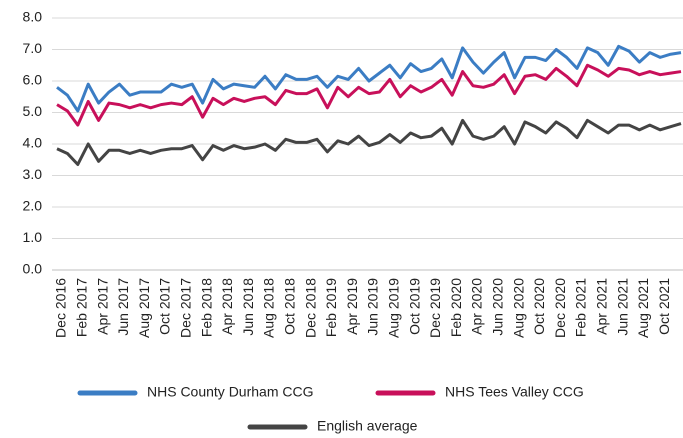 The height and width of the screenshot is (438, 683). I want to click on x-tick-label: Jun 2020, so click(498, 307).